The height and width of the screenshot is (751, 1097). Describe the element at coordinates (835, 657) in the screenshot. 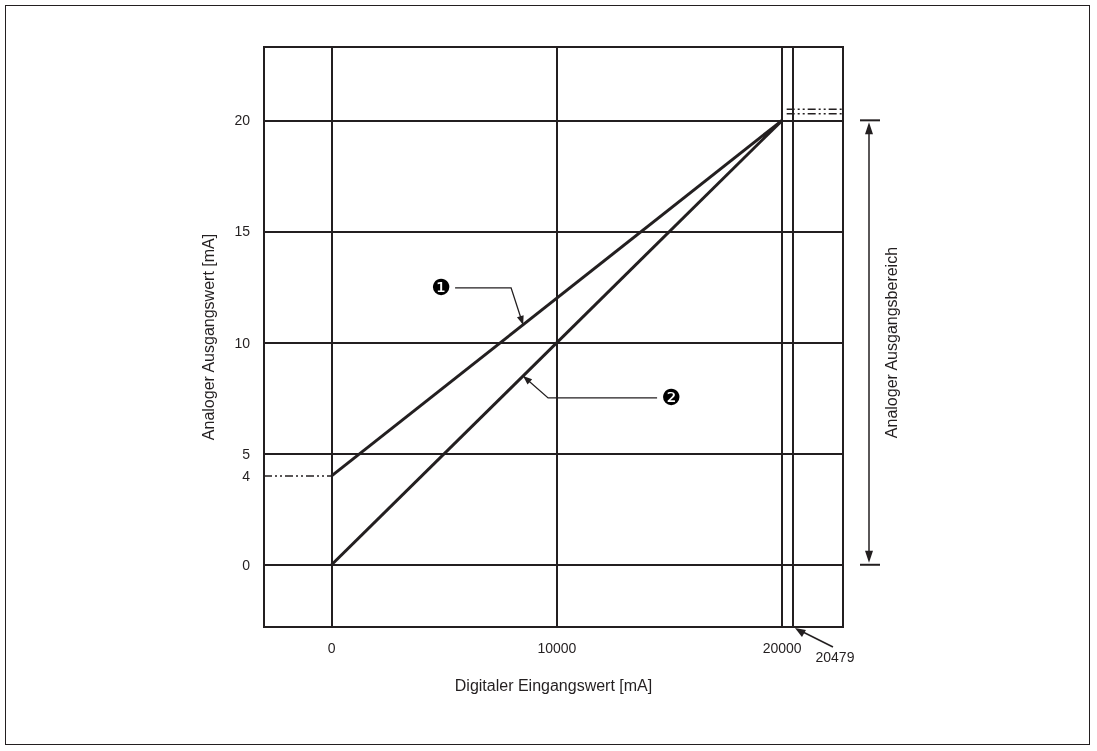

I see `text: 20479` at that location.